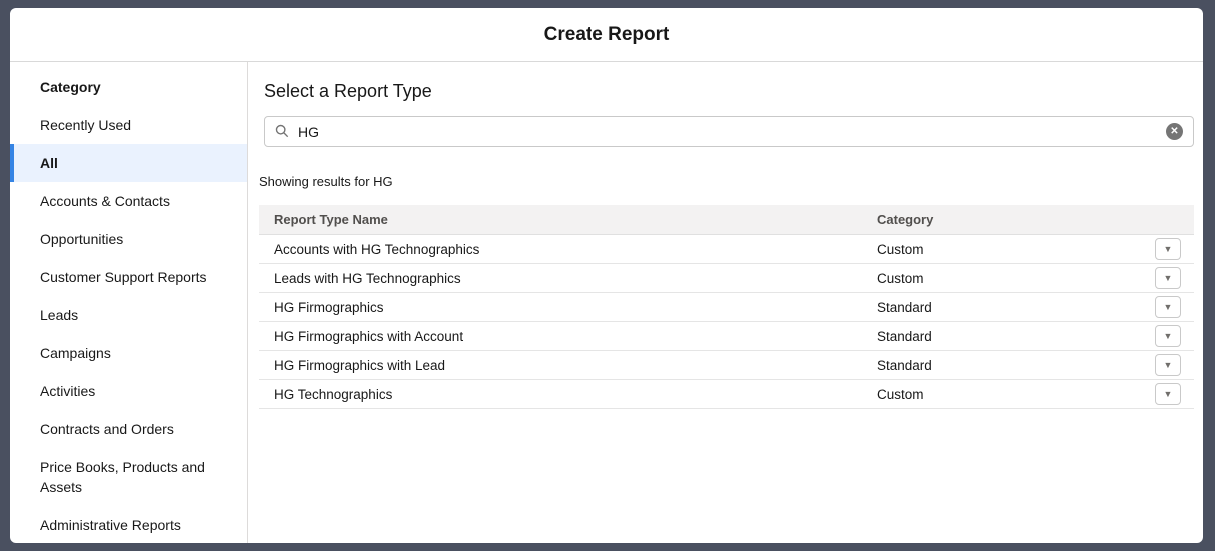 This screenshot has width=1215, height=551. I want to click on sidebar-item-all: All, so click(128, 163).